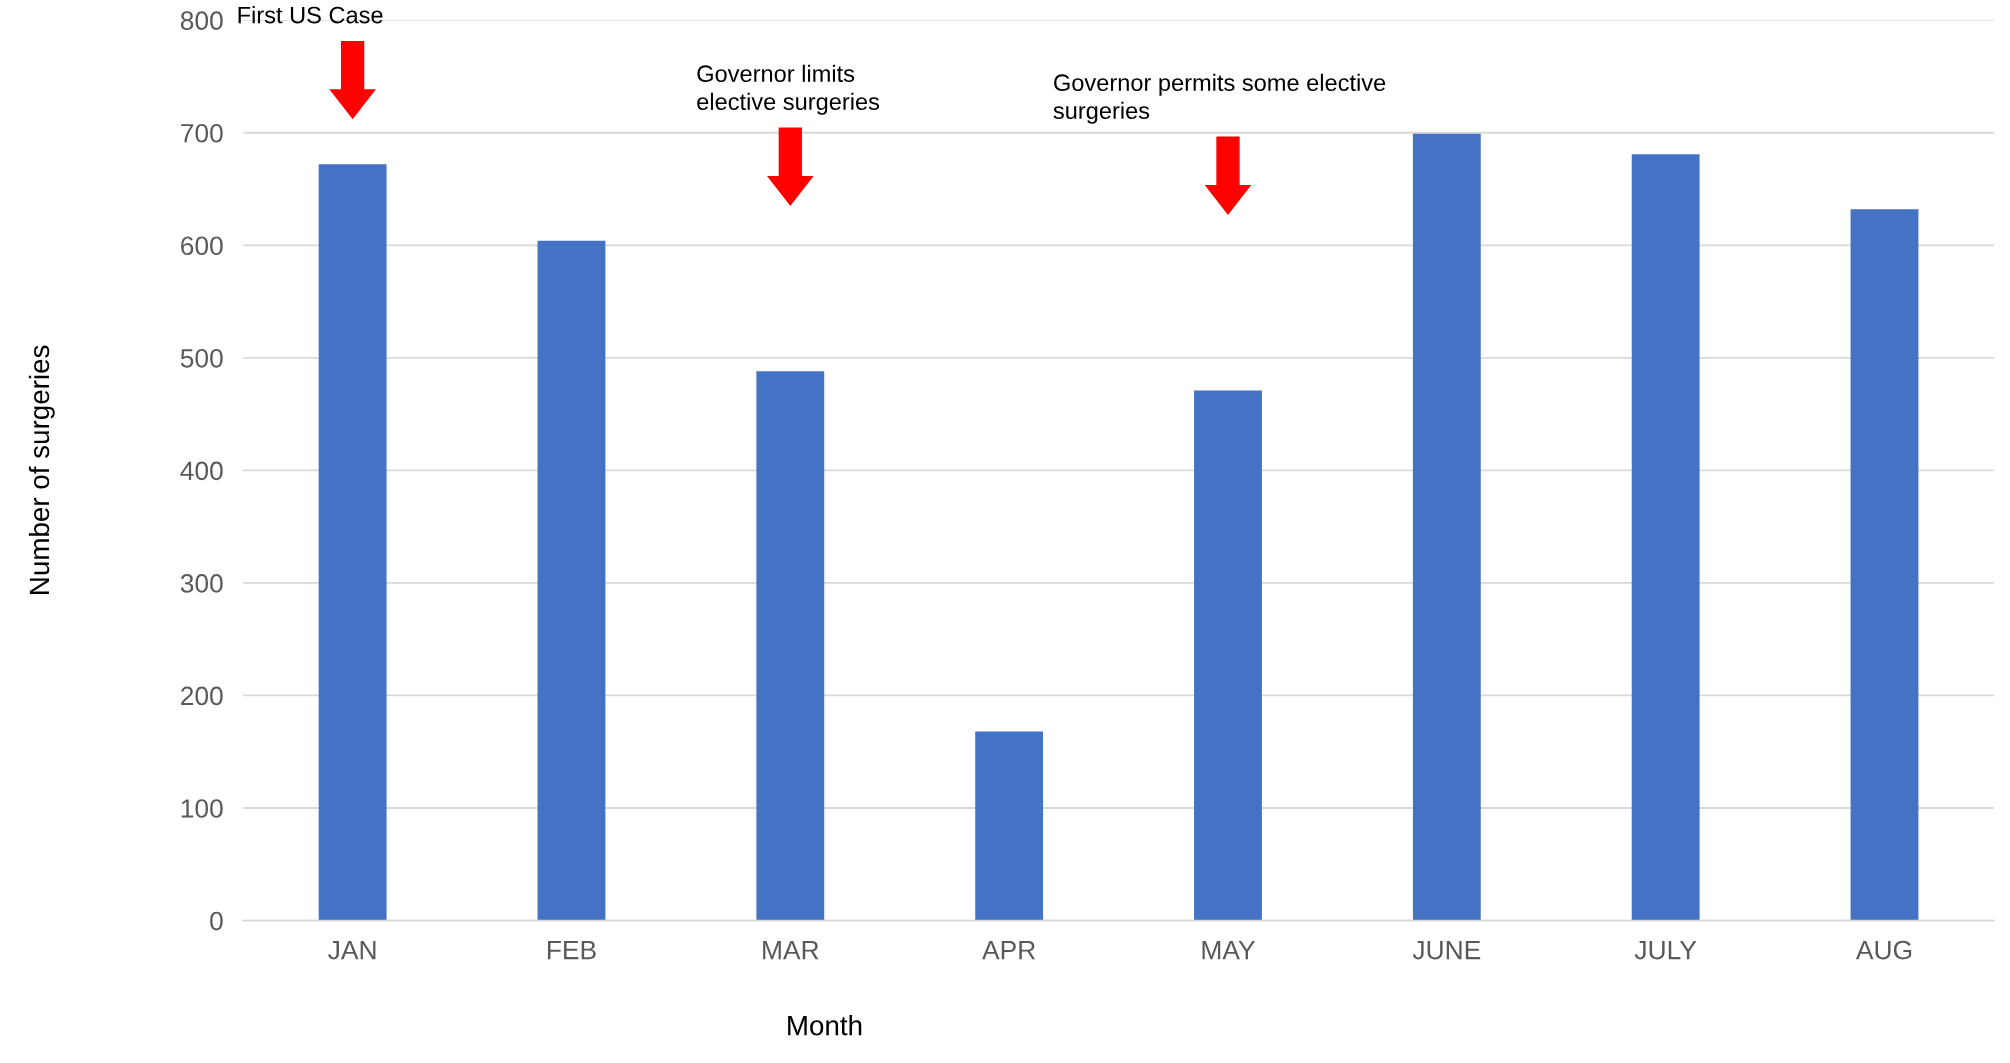 This screenshot has width=2010, height=1063. What do you see at coordinates (1009, 950) in the screenshot?
I see `x-tick-label: APR` at bounding box center [1009, 950].